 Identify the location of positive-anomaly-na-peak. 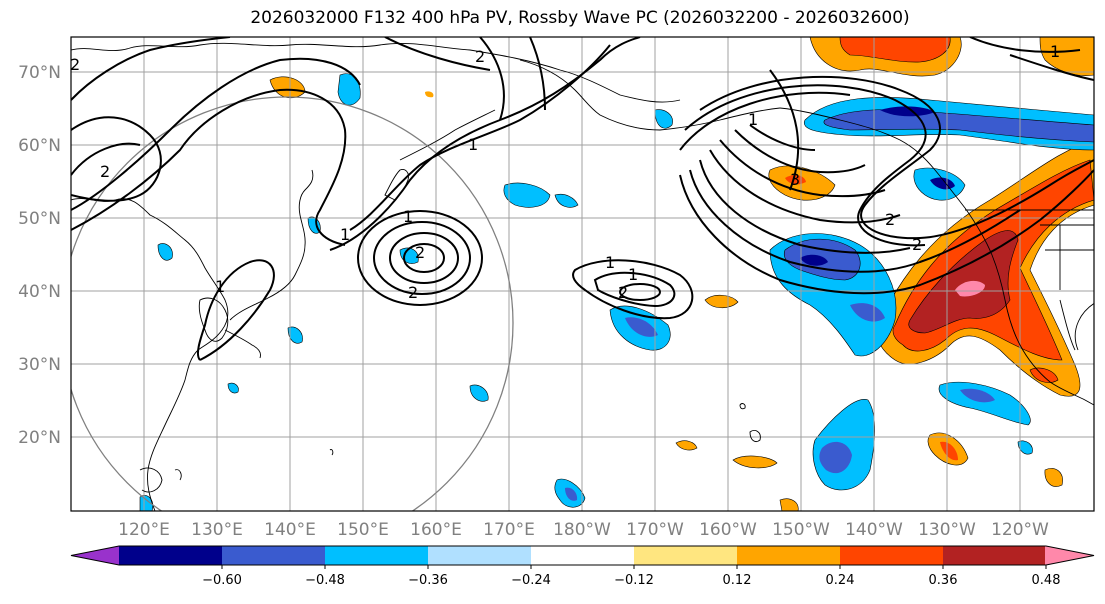
(970, 288).